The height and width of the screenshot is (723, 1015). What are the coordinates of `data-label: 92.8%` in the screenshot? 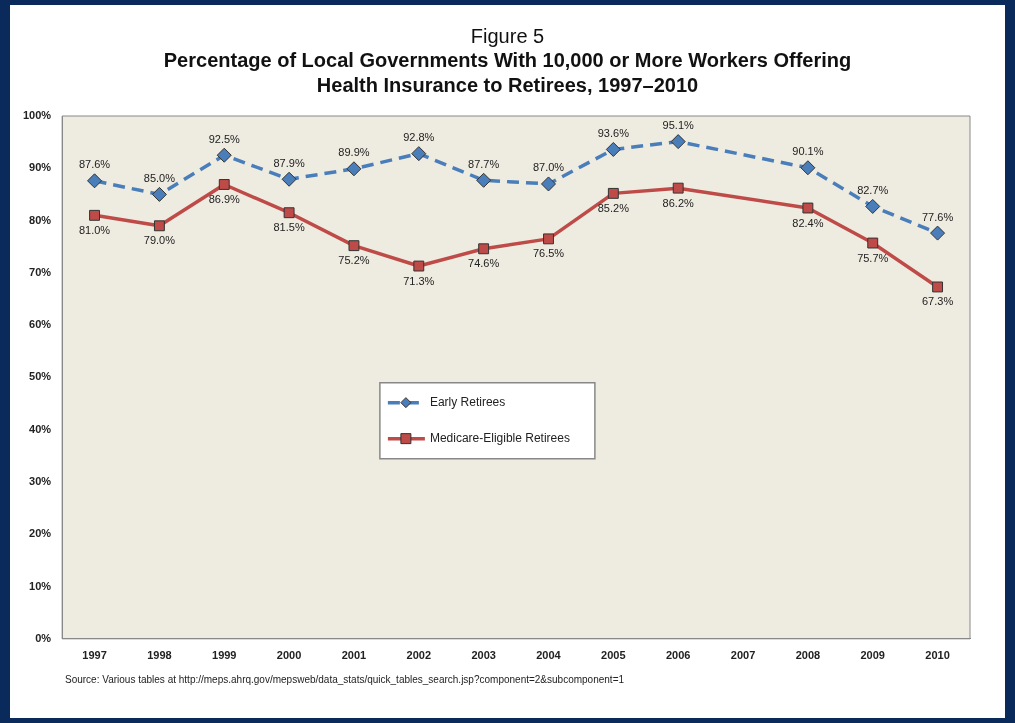 It's located at (419, 137).